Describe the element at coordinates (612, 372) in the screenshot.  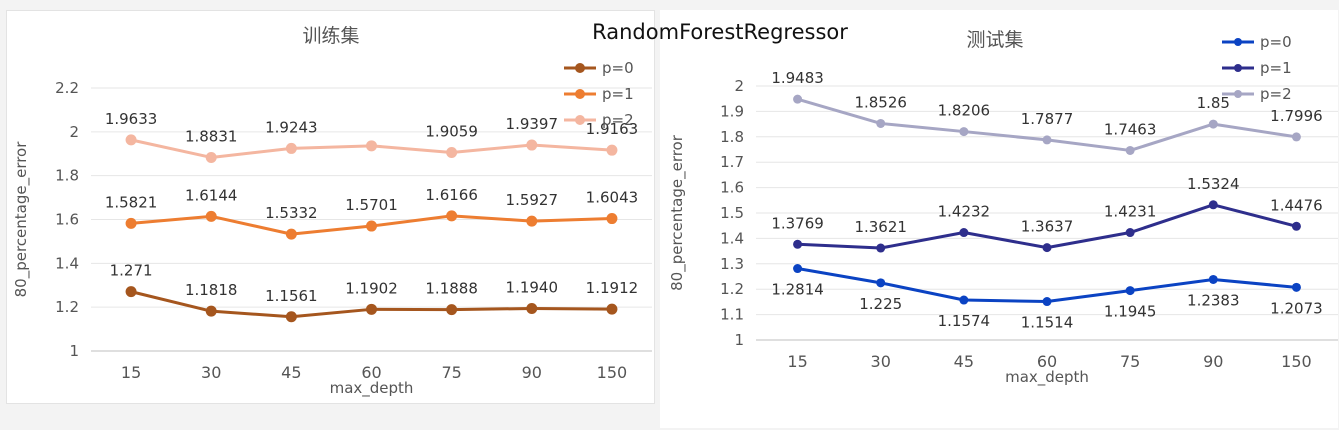
I see `x-tick-label: 150` at that location.